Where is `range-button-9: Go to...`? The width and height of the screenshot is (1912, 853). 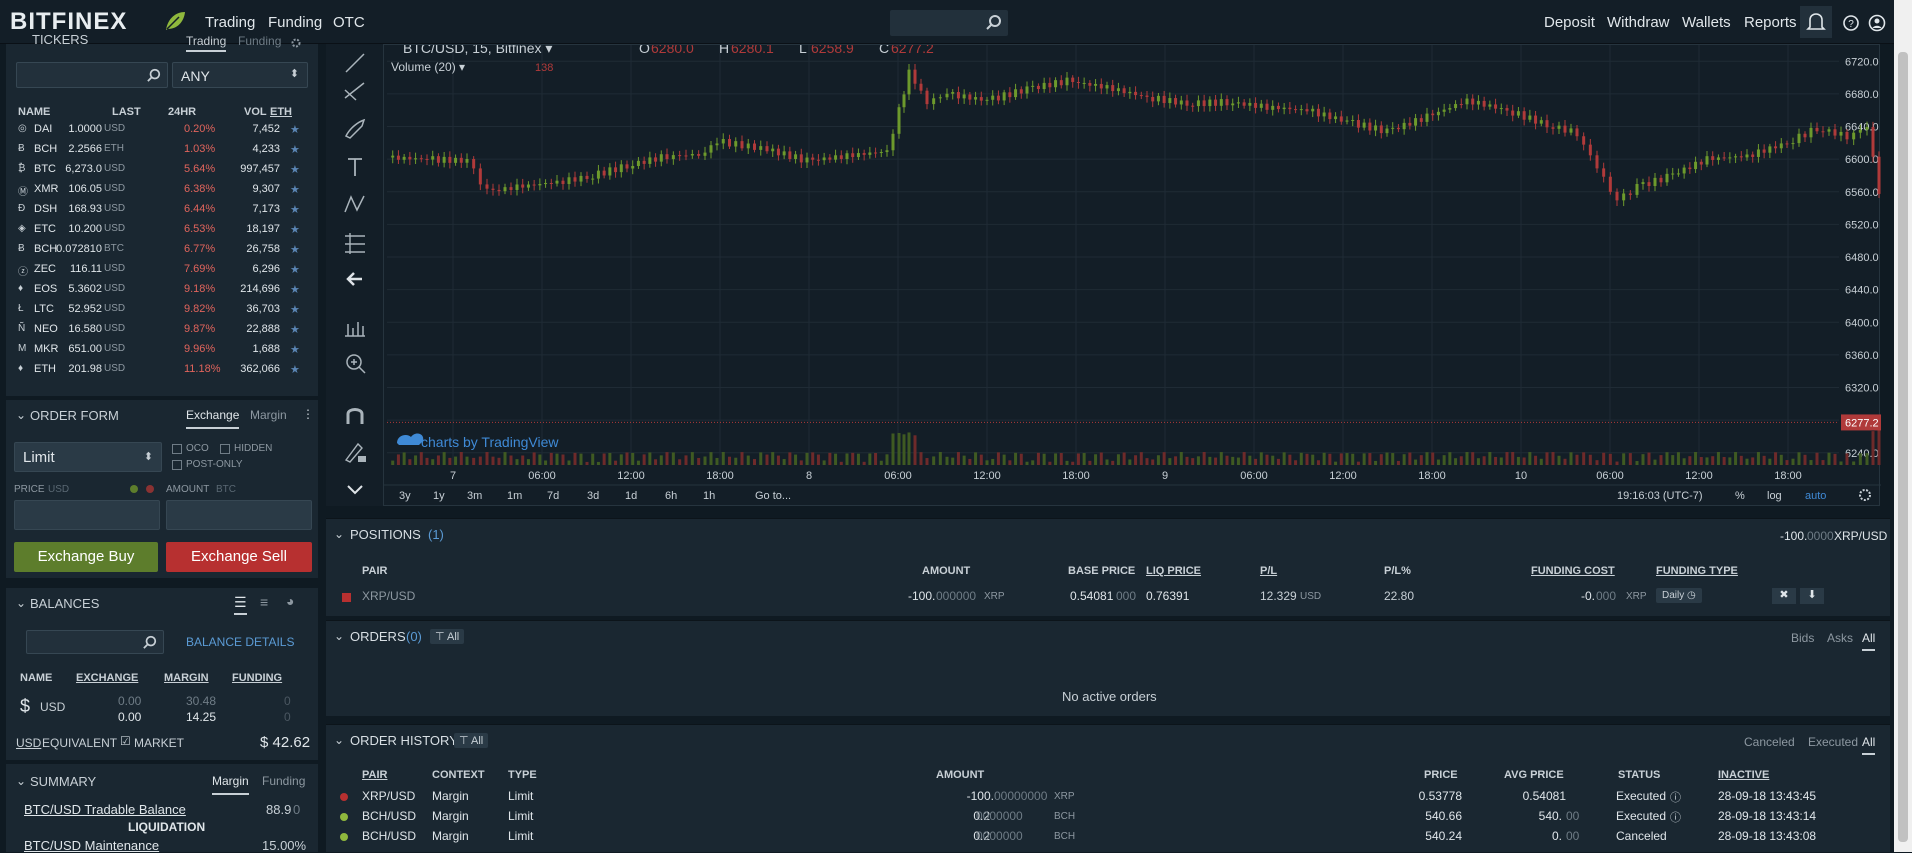
range-button-9: Go to... is located at coordinates (773, 496).